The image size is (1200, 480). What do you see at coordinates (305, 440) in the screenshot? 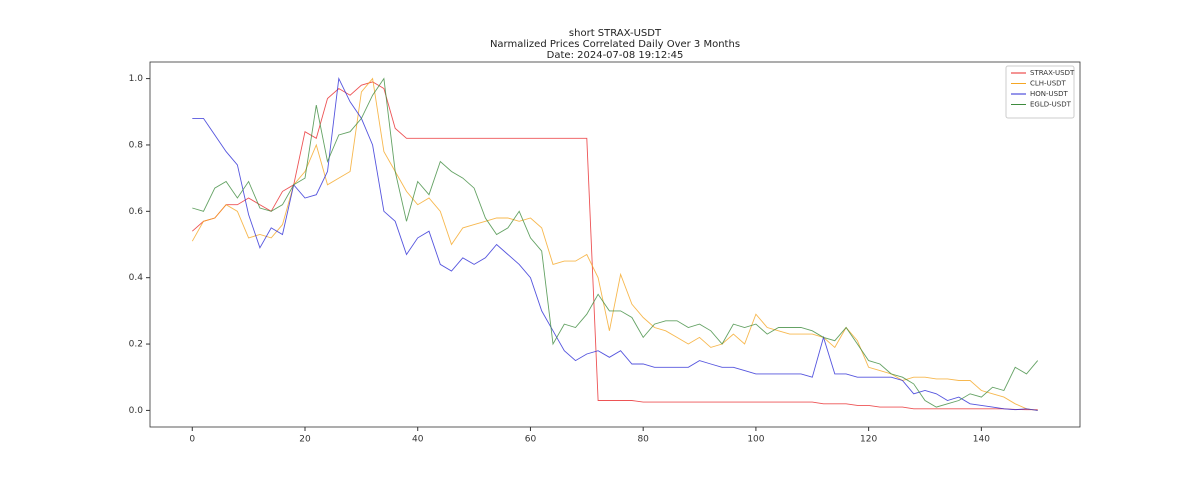
I see `x-tick-label: 20` at bounding box center [305, 440].